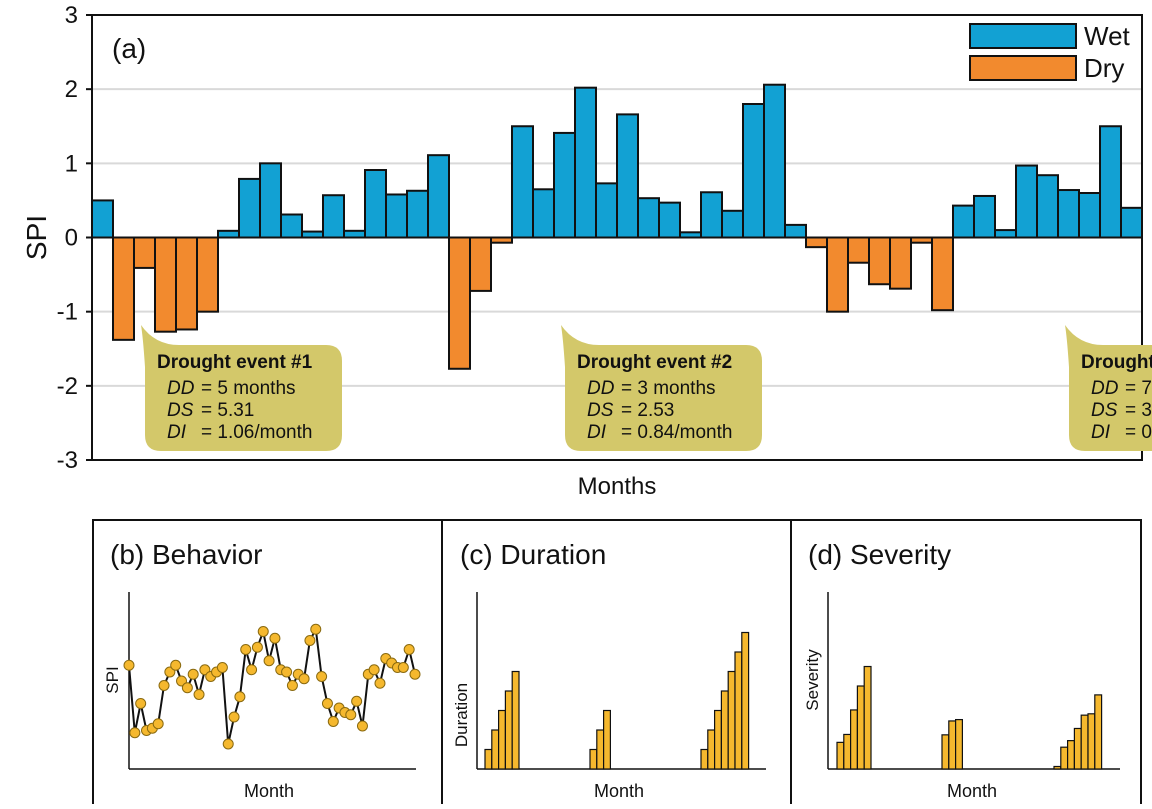 This screenshot has height=809, width=1152. What do you see at coordinates (181, 388) in the screenshot?
I see `callout-dd-label: DD` at bounding box center [181, 388].